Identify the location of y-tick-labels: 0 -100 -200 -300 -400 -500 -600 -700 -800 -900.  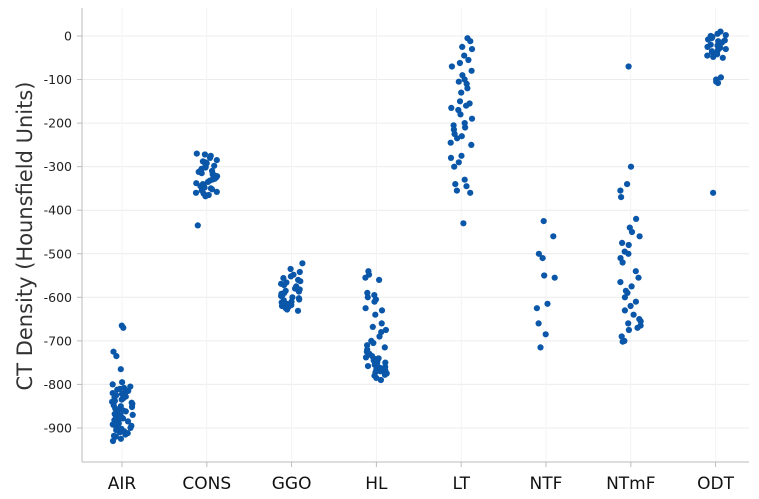
(63, 232).